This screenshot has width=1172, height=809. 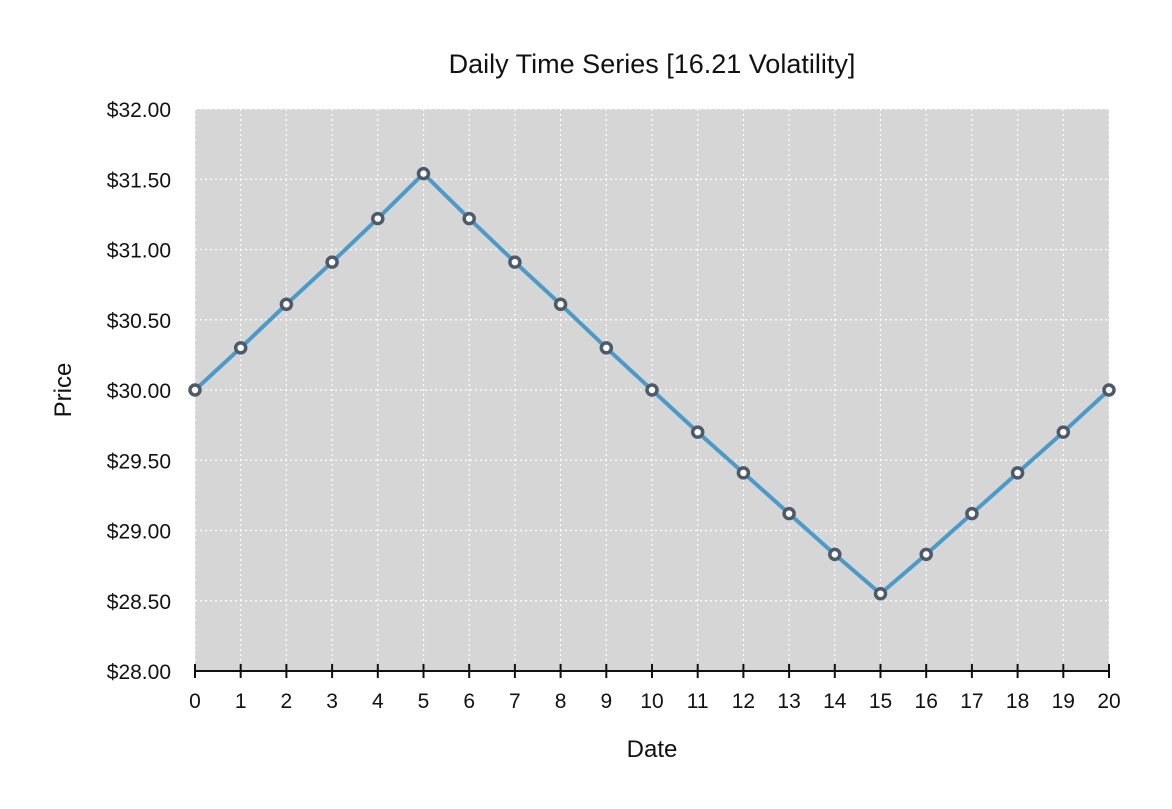 What do you see at coordinates (139, 110) in the screenshot?
I see `y-tick-label: $32.00` at bounding box center [139, 110].